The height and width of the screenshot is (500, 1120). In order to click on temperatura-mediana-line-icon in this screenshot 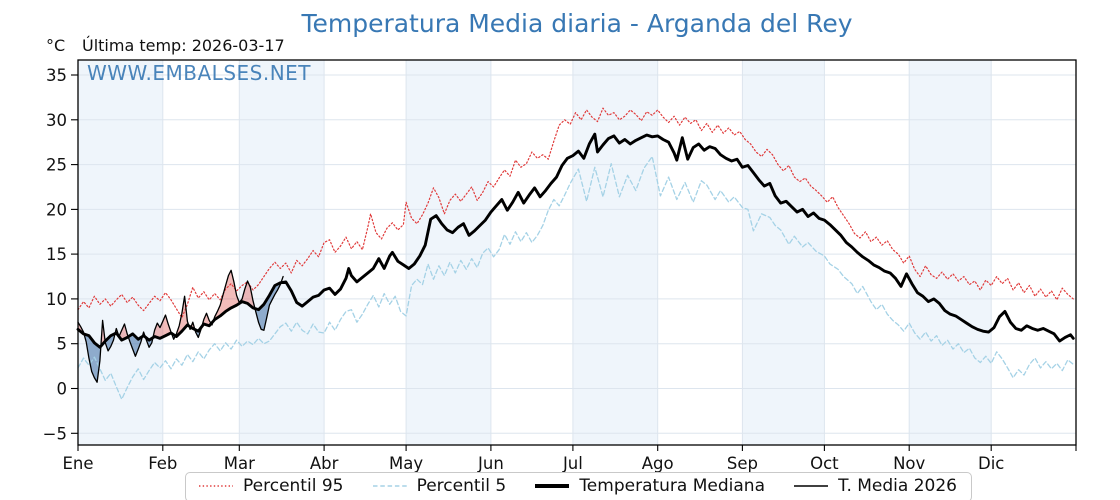, I will do `click(552, 486)`.